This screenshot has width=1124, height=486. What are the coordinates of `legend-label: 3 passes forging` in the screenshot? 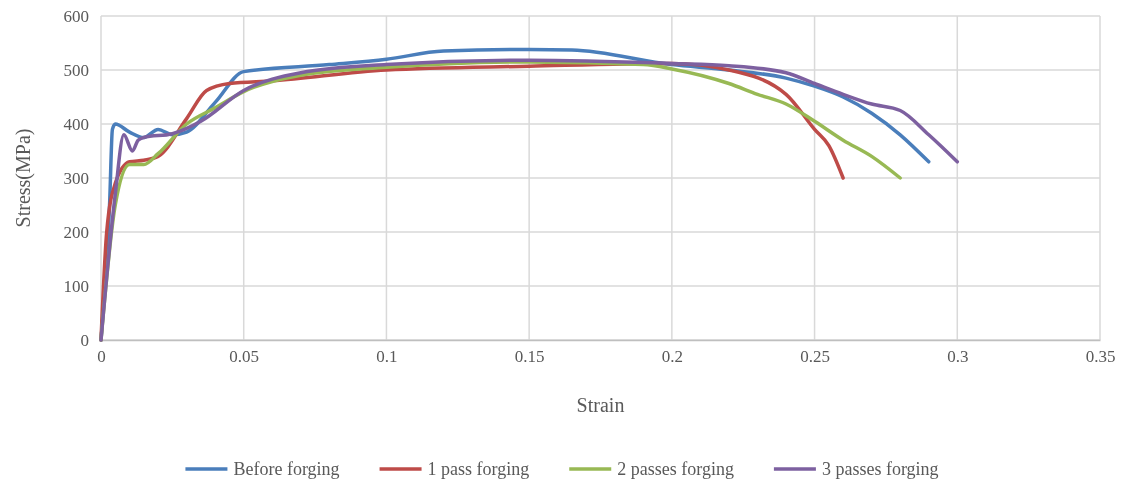 It's located at (880, 469).